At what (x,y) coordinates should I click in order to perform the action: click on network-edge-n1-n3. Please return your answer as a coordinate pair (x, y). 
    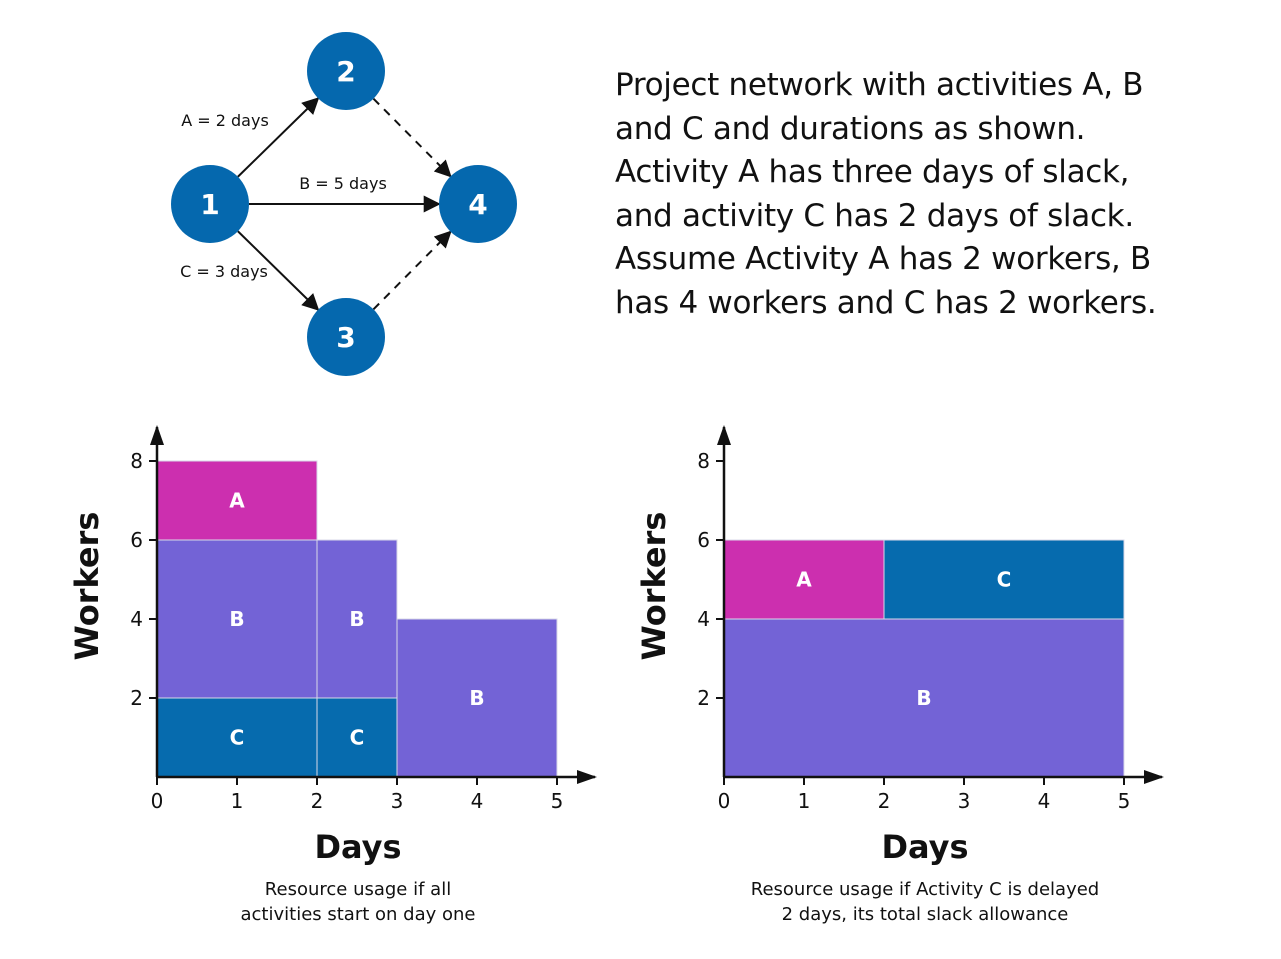
    Looking at the image, I should click on (278, 270).